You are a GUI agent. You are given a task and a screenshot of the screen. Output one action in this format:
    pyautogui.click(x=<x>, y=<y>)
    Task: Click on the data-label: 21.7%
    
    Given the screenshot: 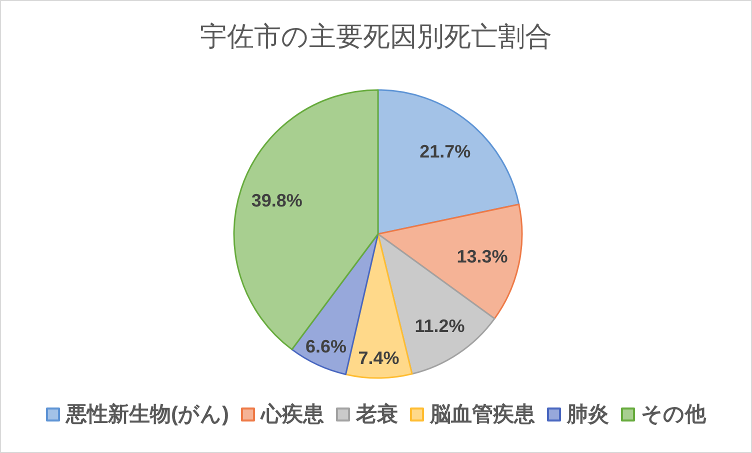 What is the action you would take?
    pyautogui.click(x=445, y=151)
    